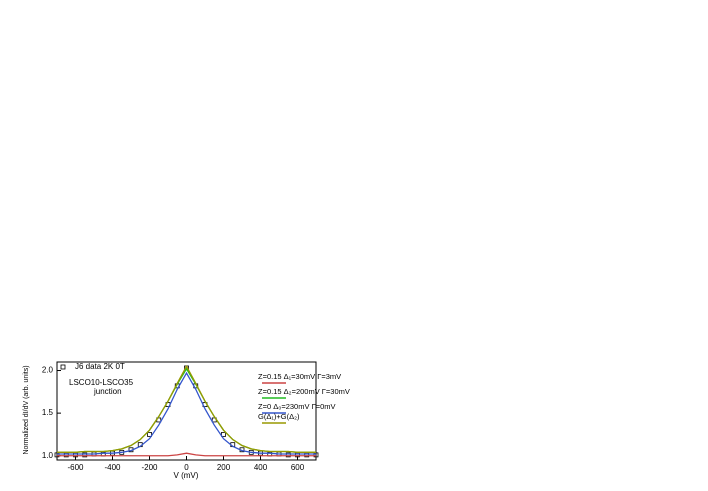  I want to click on x-tick-label: -200, so click(149, 467).